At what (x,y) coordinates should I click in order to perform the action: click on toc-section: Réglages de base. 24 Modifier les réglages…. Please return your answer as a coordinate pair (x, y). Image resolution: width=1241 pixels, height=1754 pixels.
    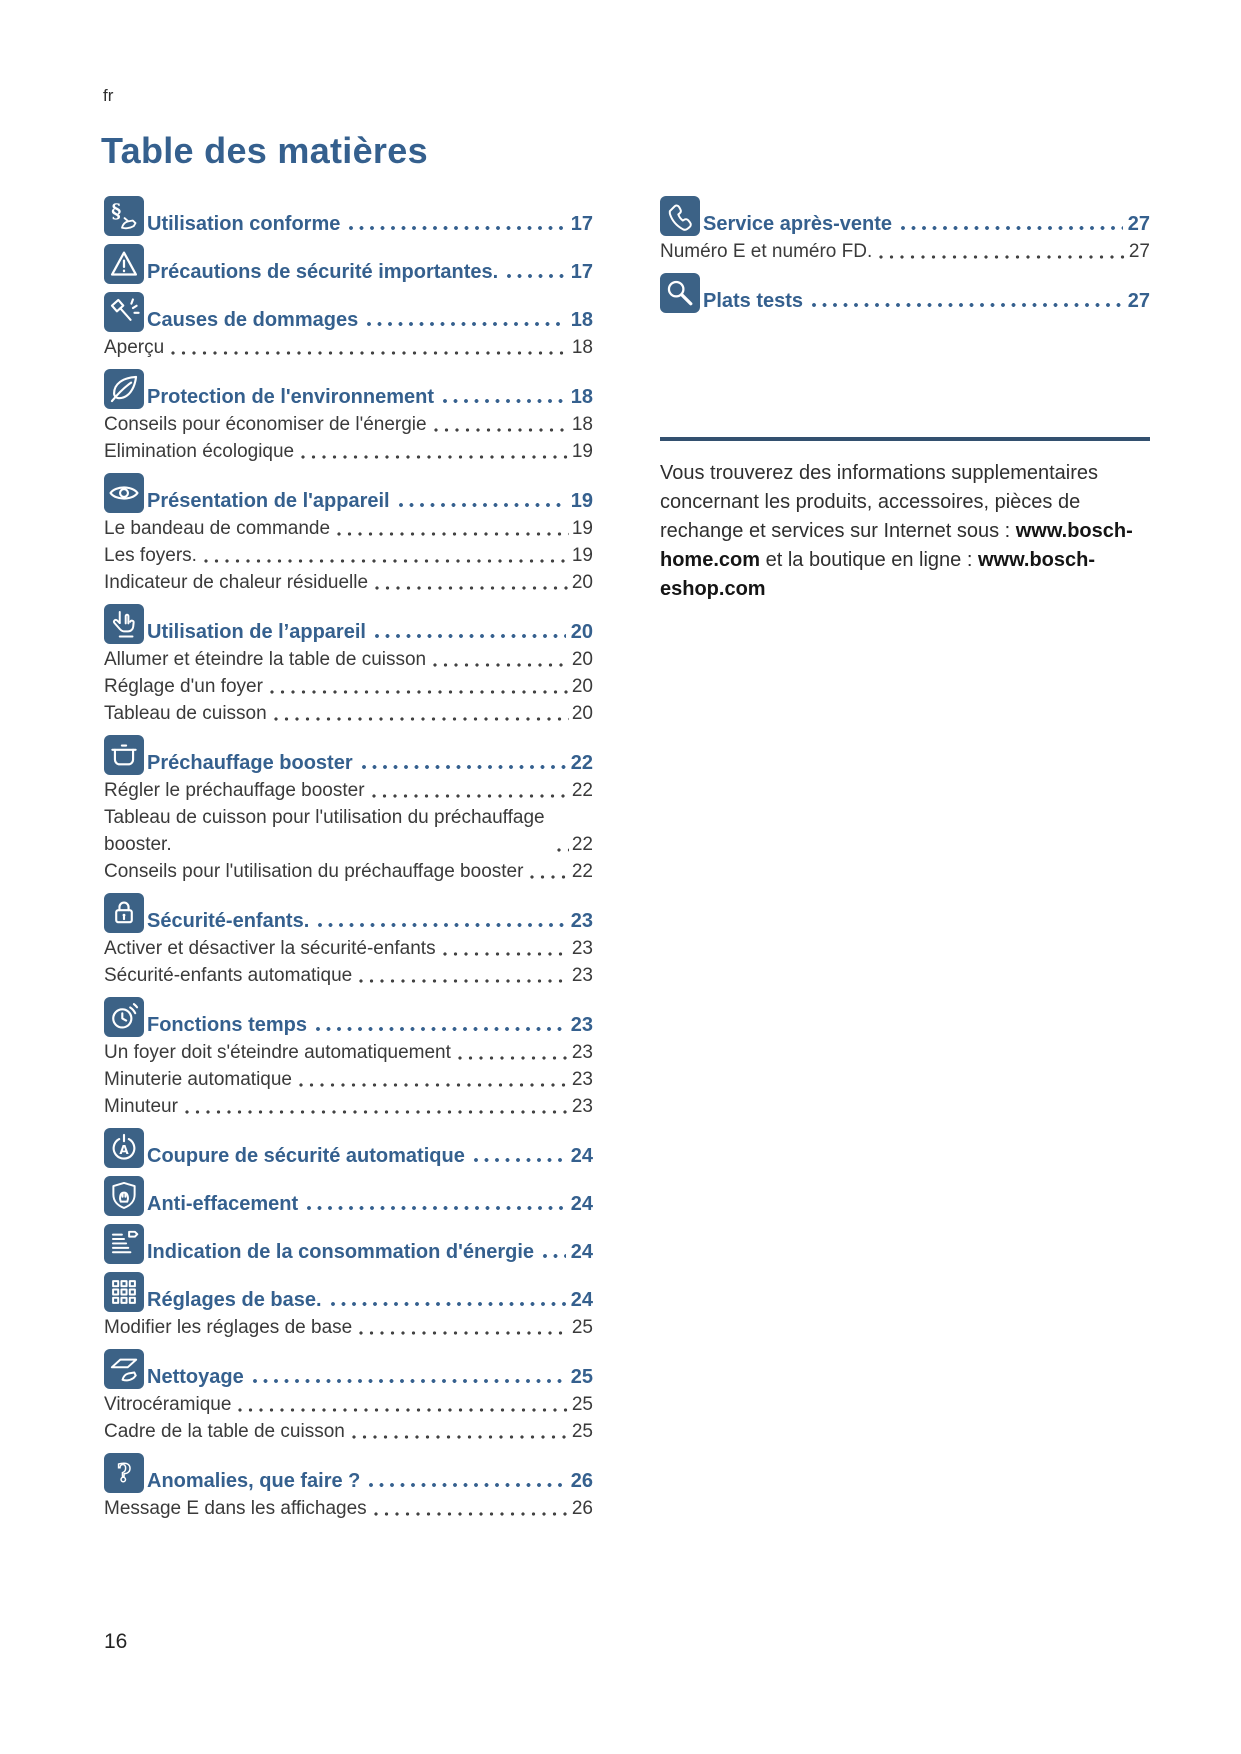
    Looking at the image, I should click on (348, 1306).